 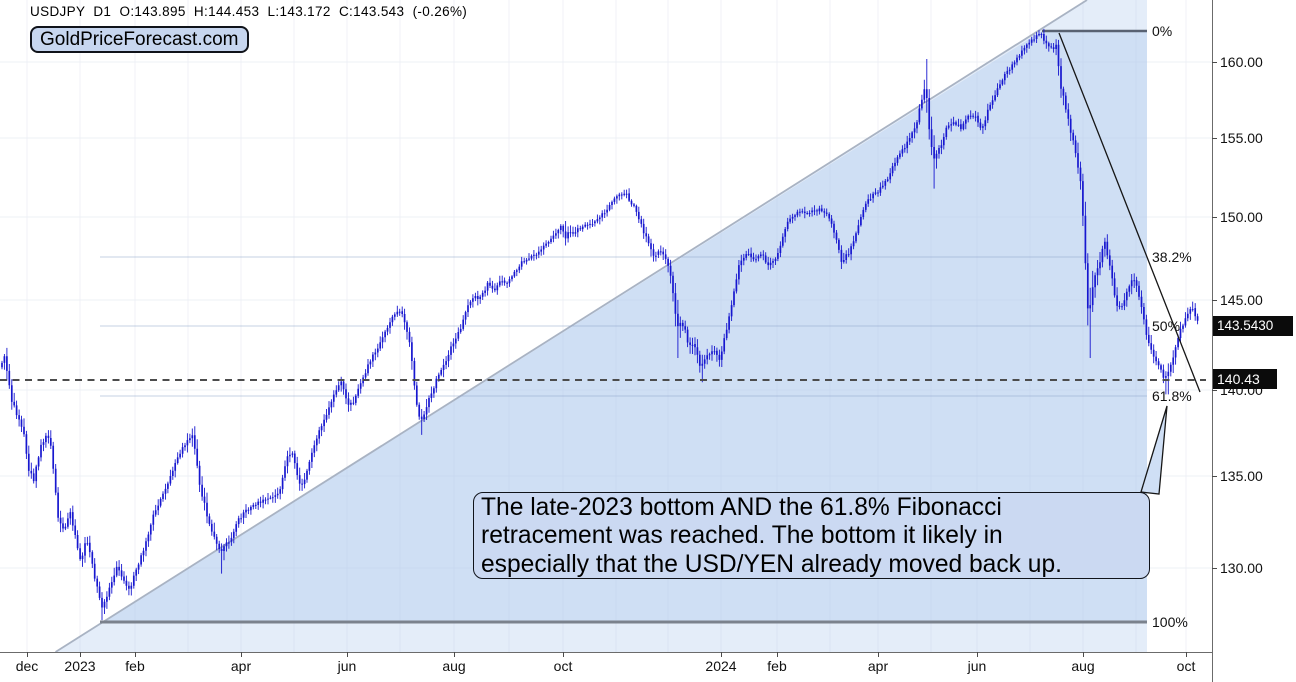 What do you see at coordinates (1253, 326) in the screenshot?
I see `current-price-badge: 143.5430` at bounding box center [1253, 326].